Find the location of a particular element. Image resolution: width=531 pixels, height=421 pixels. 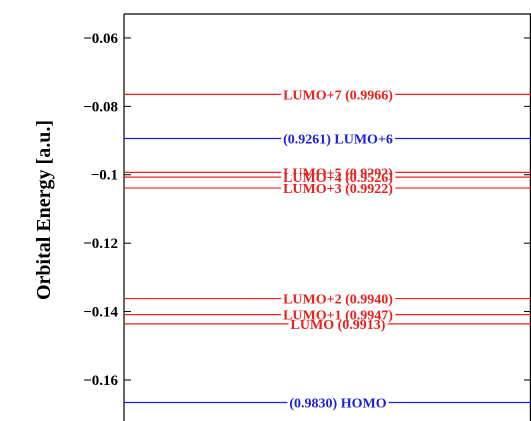

energy-level-label: LUMO+4 (0.9526) is located at coordinates (338, 178).